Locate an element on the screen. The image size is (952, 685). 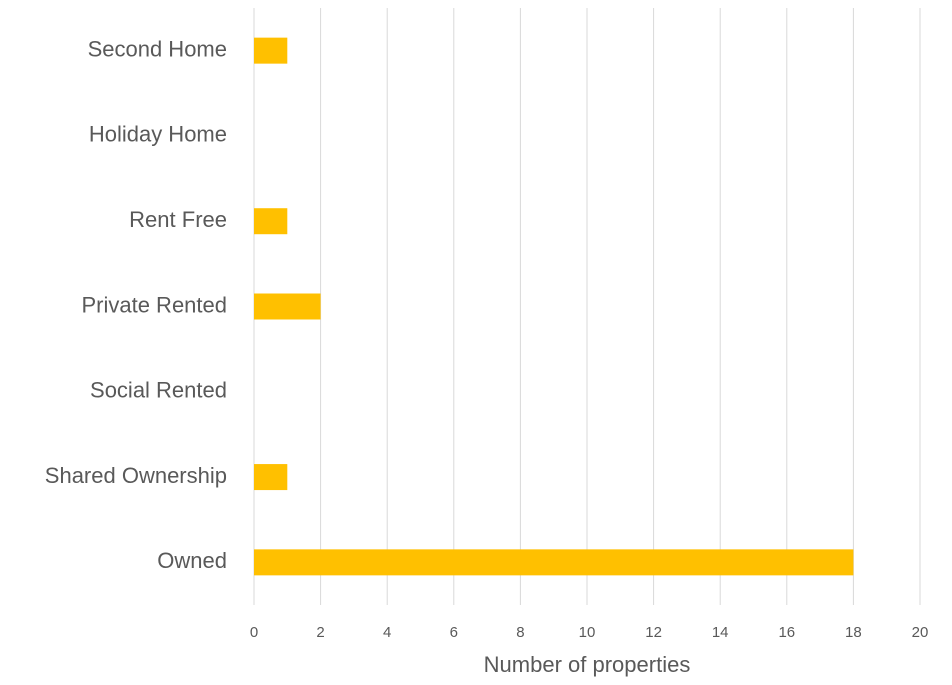
x-tick-label: 0 is located at coordinates (254, 632).